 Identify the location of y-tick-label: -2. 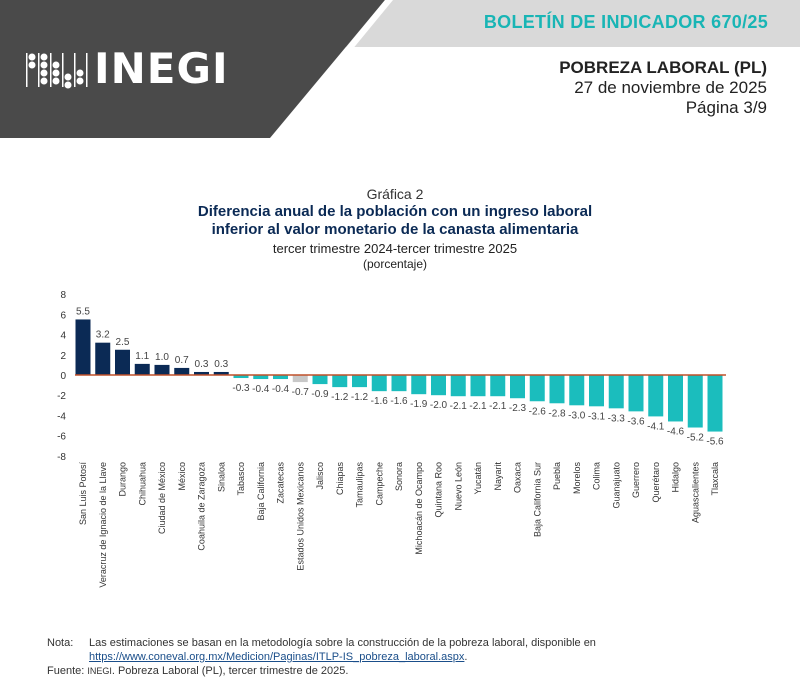
(61, 396).